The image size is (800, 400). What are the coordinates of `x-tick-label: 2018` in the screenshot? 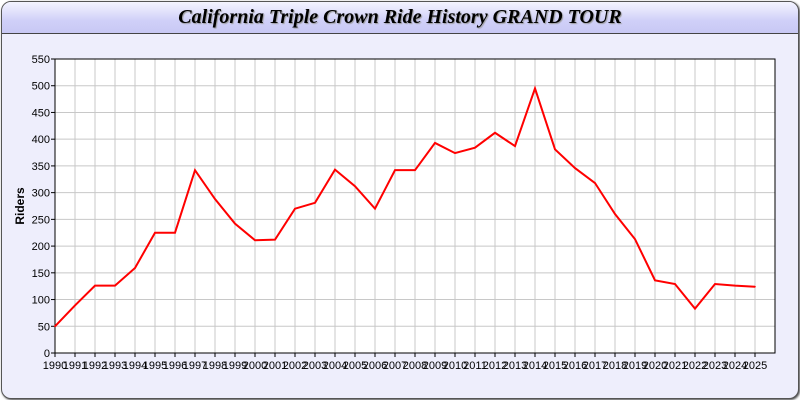 It's located at (615, 366).